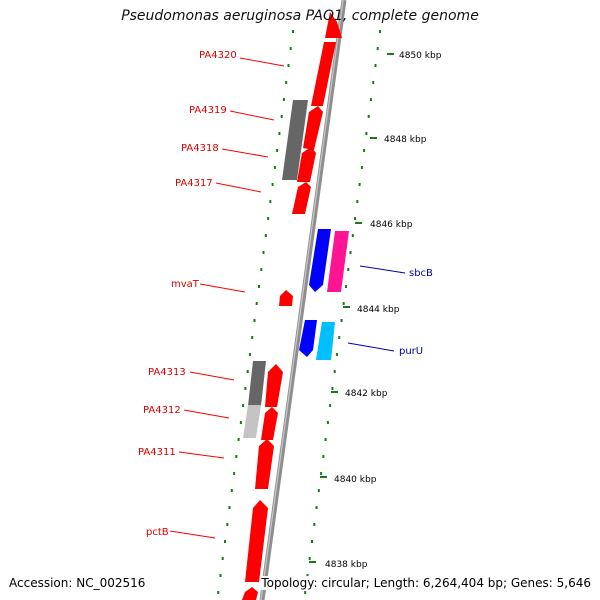 Image resolution: width=600 pixels, height=600 pixels. I want to click on gene-label: PA4320, so click(218, 55).